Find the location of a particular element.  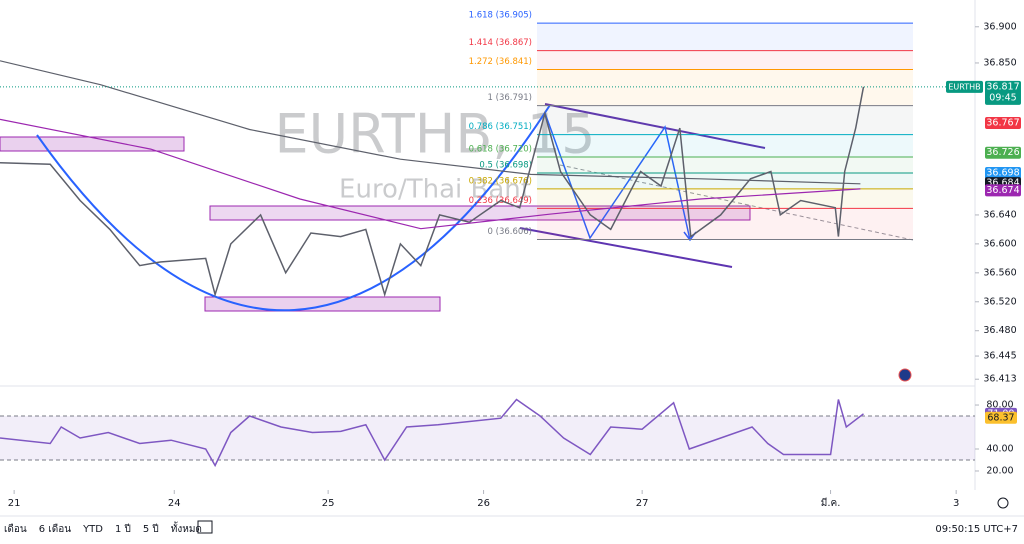

price-badge-label: 36.767 is located at coordinates (1002, 123).